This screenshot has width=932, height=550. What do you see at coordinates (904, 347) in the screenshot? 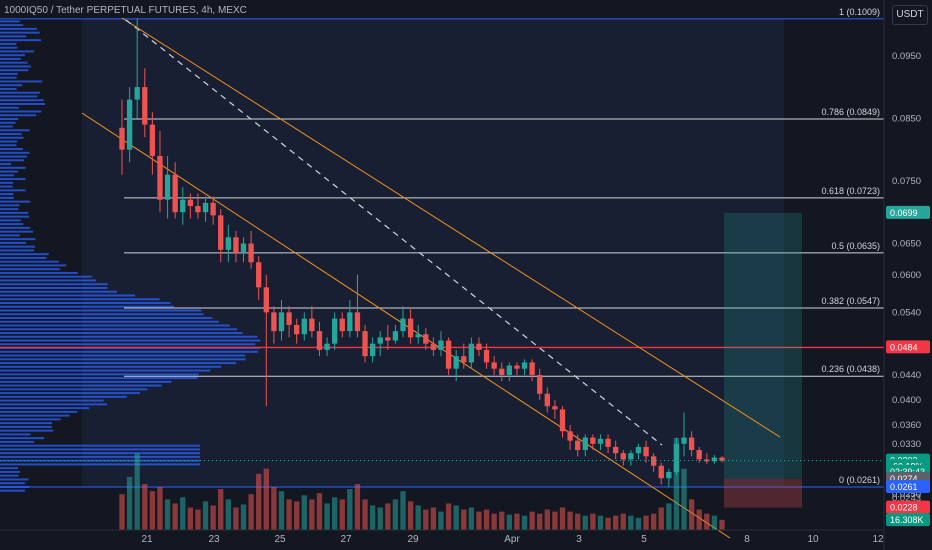
I see `price-tag-text: 0.0484` at bounding box center [904, 347].